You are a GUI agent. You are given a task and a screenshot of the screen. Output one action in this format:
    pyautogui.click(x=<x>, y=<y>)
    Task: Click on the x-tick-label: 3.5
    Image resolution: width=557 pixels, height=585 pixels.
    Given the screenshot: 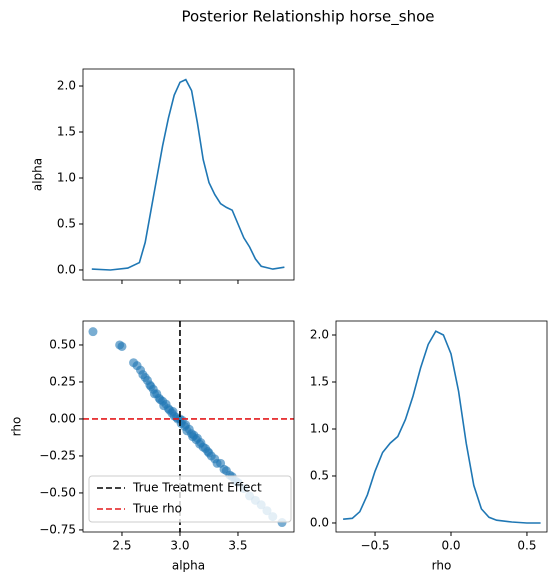 What is the action you would take?
    pyautogui.click(x=237, y=546)
    